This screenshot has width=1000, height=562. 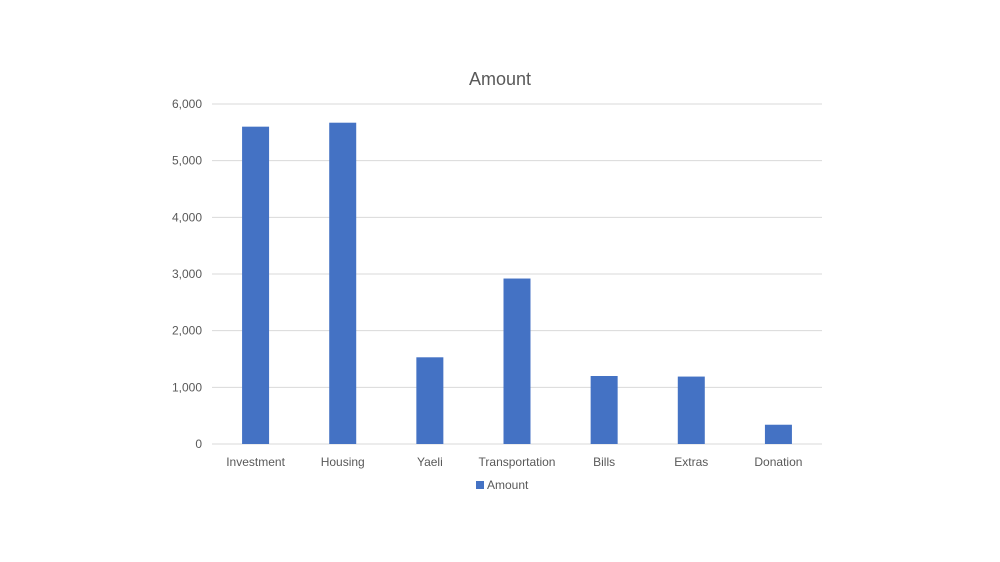 I want to click on bar-donation, so click(x=778, y=434).